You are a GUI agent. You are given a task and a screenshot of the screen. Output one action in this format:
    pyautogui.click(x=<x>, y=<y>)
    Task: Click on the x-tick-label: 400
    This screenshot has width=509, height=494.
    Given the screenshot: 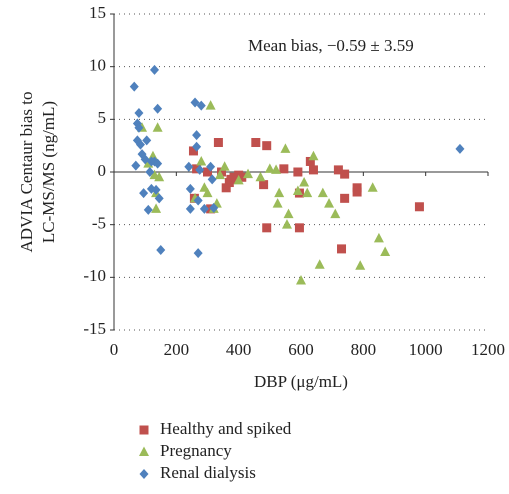 What is the action you would take?
    pyautogui.click(x=239, y=349)
    